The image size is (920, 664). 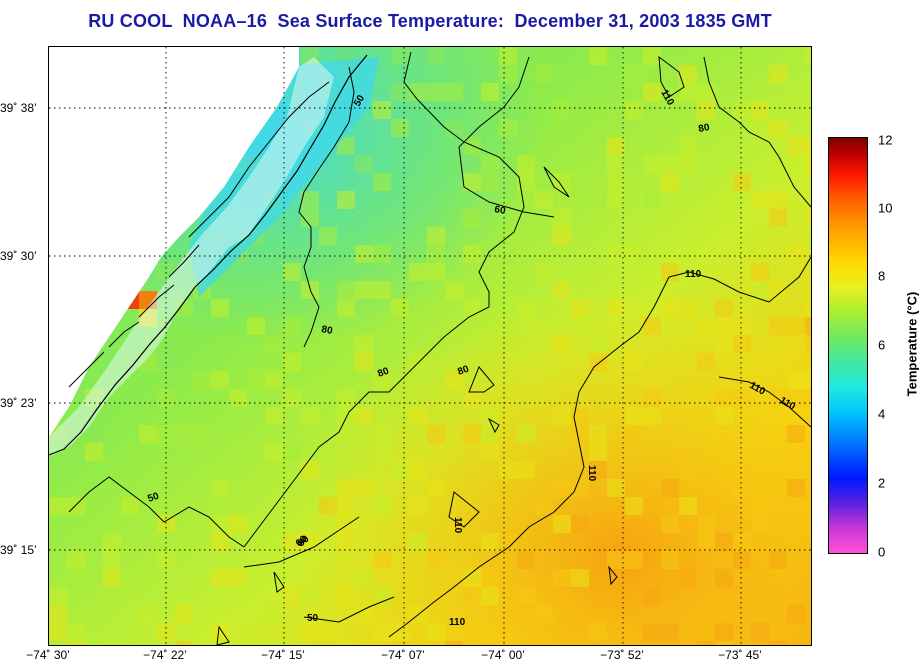 I want to click on longitude-tick-5: −73˚ 52’, so click(x=622, y=655).